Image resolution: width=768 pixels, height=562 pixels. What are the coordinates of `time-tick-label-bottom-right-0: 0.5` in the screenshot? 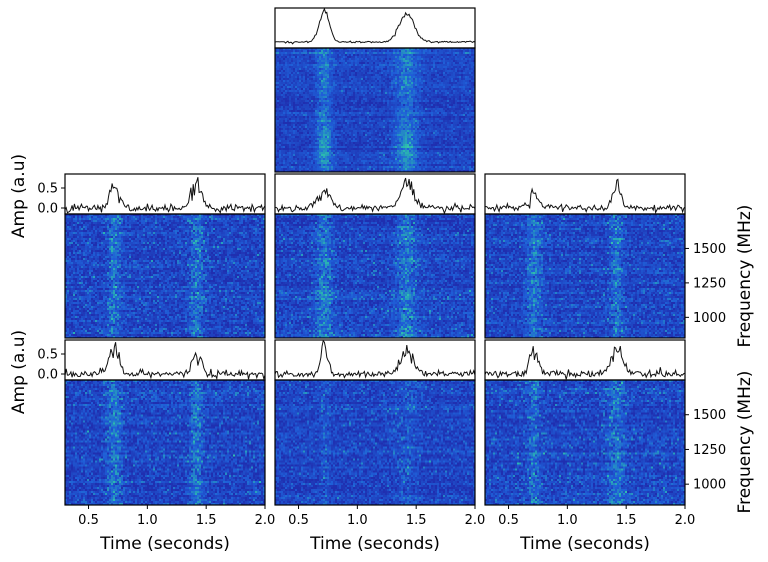 It's located at (508, 520).